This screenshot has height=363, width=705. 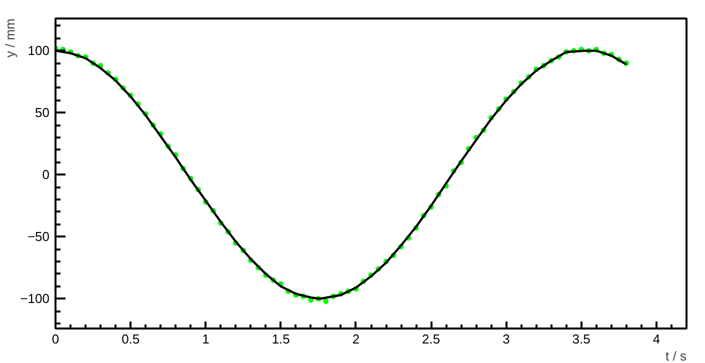 What do you see at coordinates (431, 339) in the screenshot?
I see `x-tick-label: 2.5` at bounding box center [431, 339].